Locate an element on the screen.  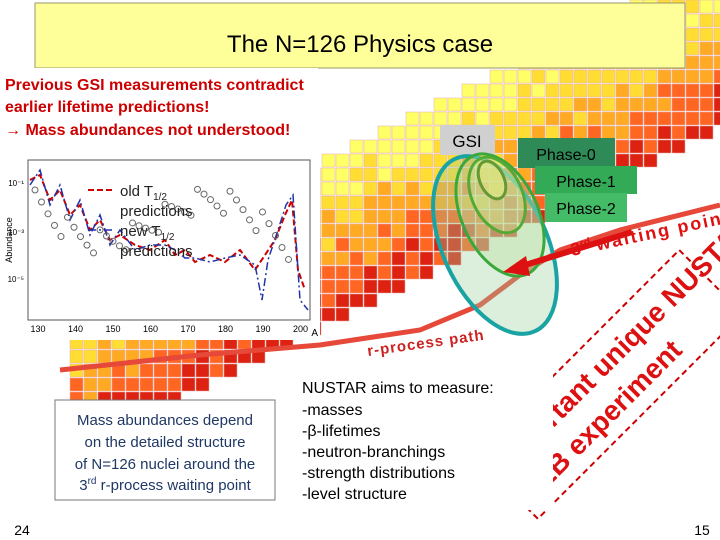
inset-x-tick: 140 is located at coordinates (75, 329).